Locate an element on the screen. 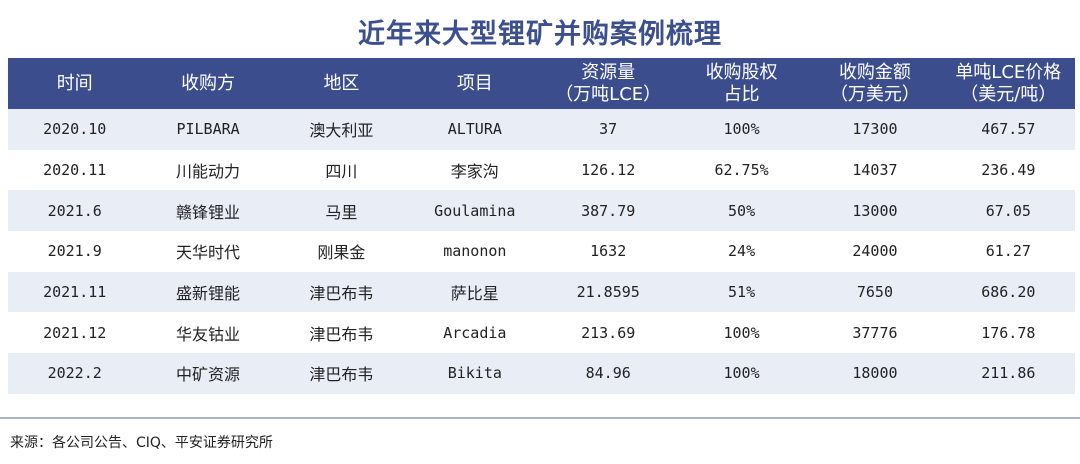  table-cell: 387.79 is located at coordinates (608, 211).